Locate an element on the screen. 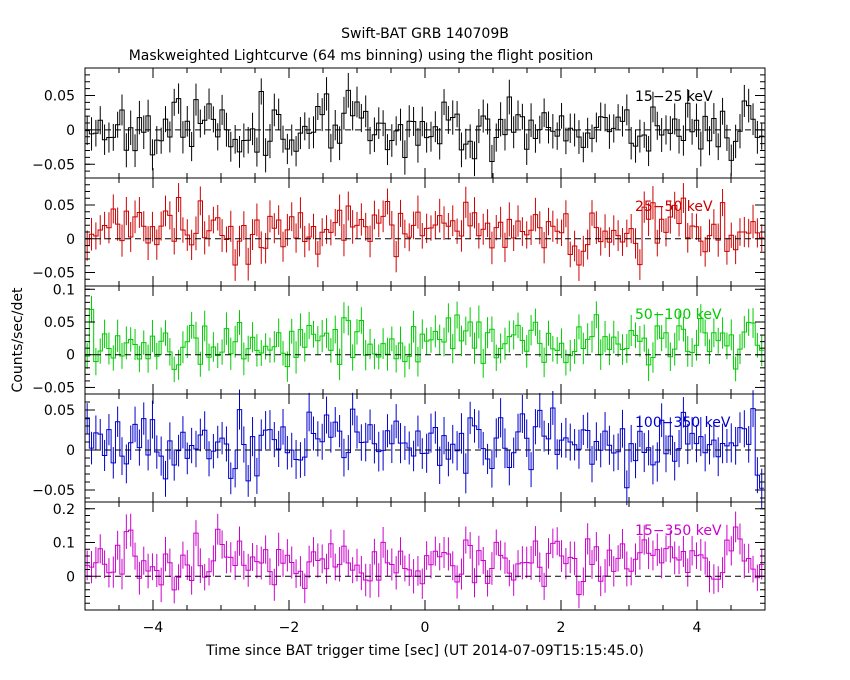 The width and height of the screenshot is (850, 680). x-tick-label: 2 is located at coordinates (561, 628).